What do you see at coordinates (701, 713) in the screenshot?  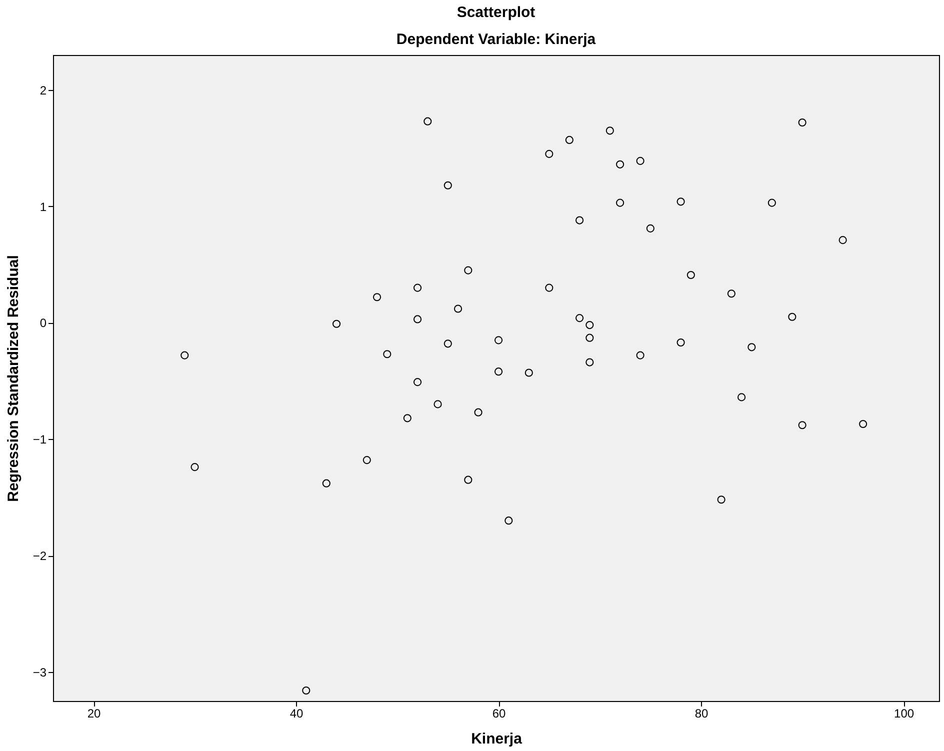 I see `x-tick-label: 80` at bounding box center [701, 713].